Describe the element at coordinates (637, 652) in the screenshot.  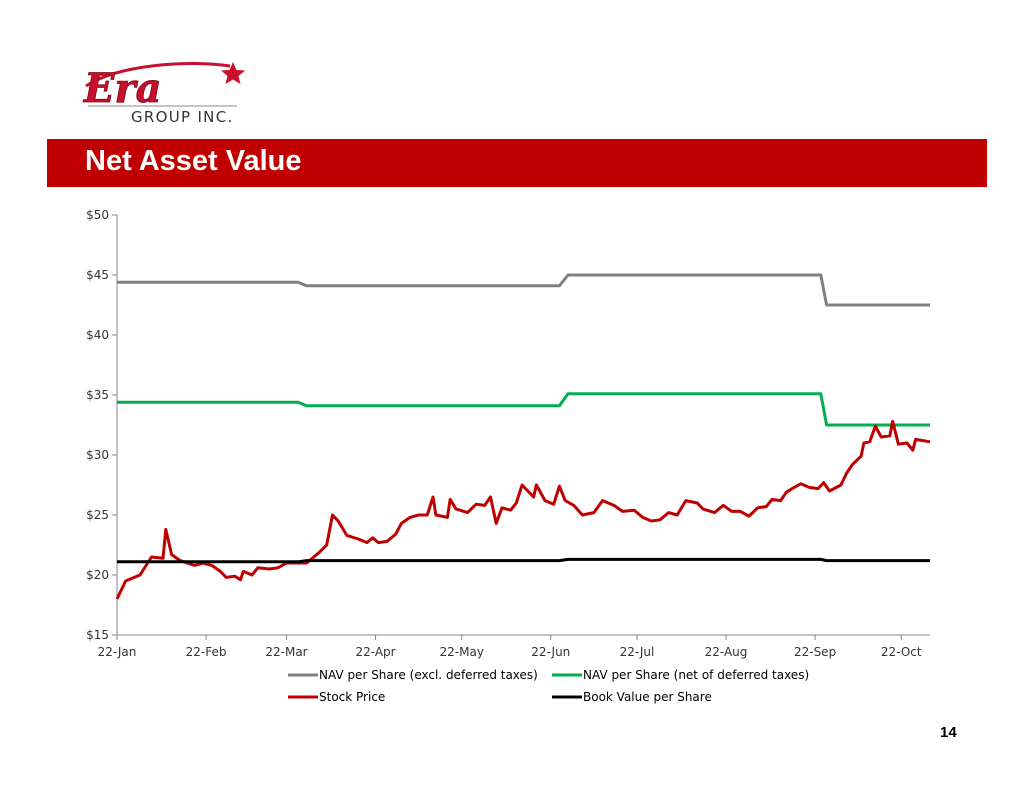
I see `x-tick-label: 22-Jul` at that location.